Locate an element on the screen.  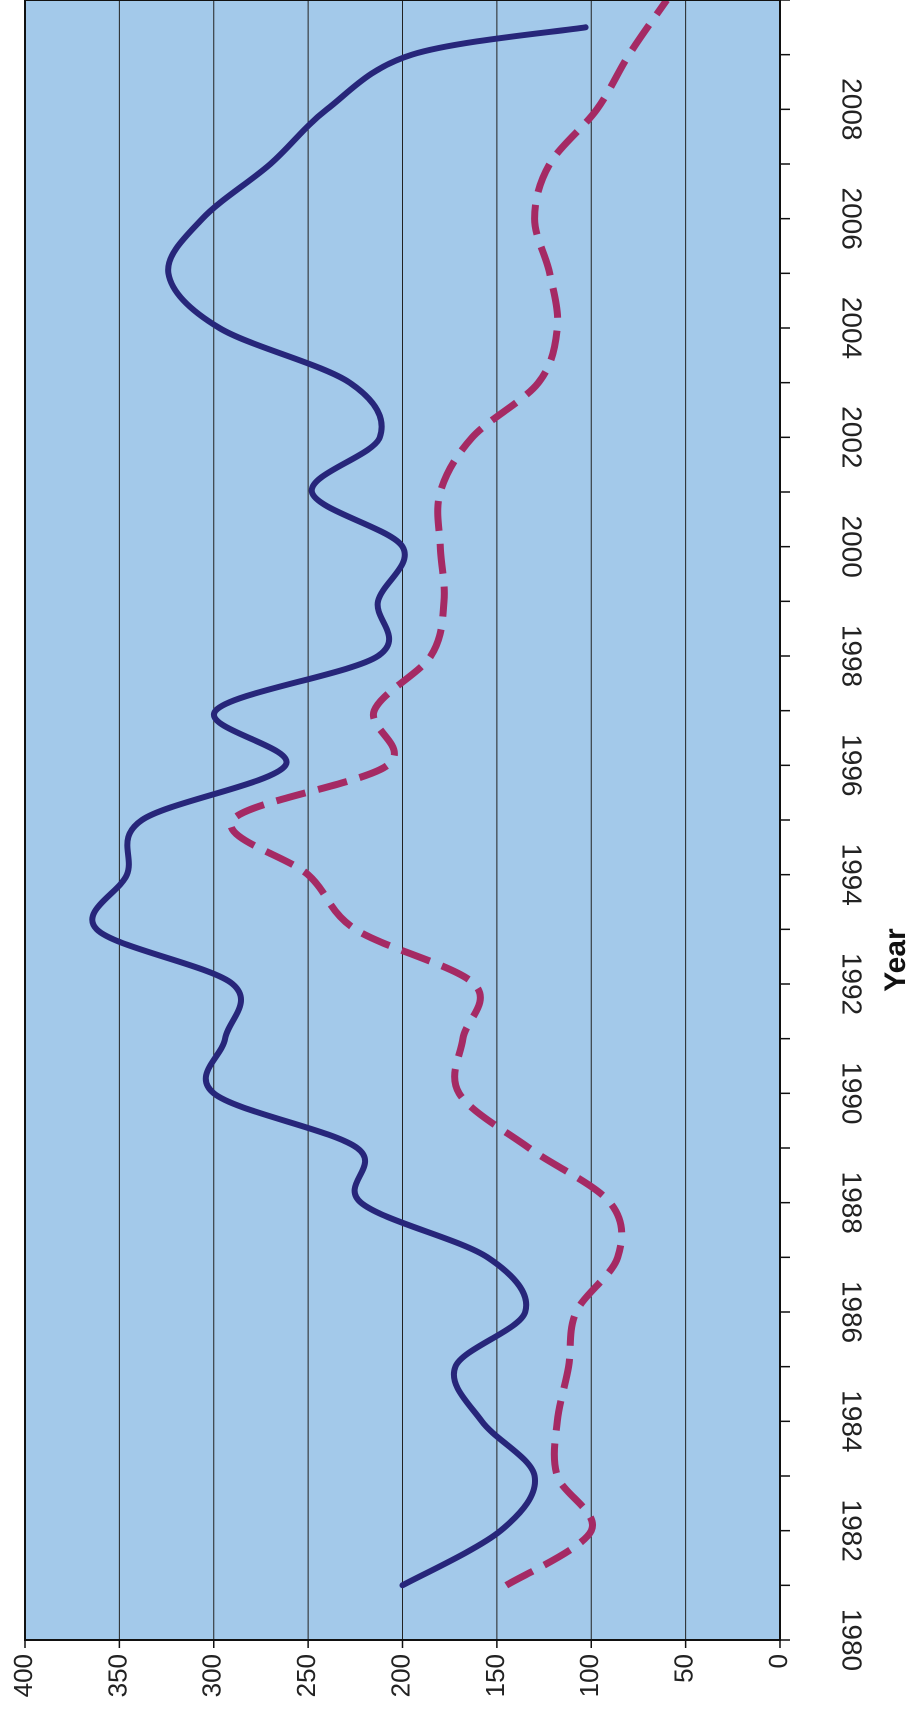
year-tick-label: 2008 is located at coordinates (852, 109).